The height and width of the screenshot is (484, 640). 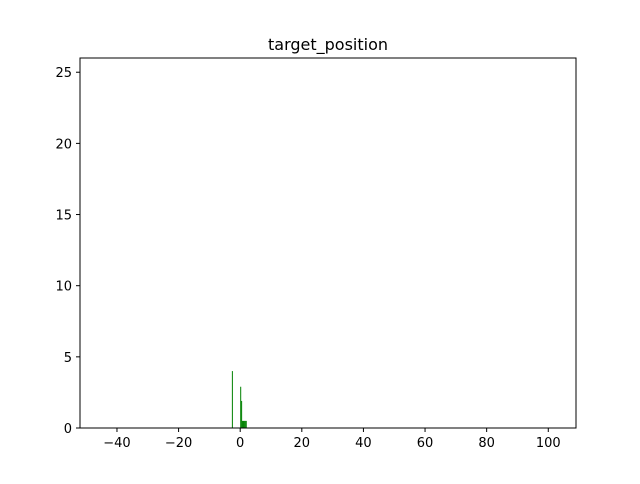 I want to click on x-tick-label: −40, so click(x=116, y=443).